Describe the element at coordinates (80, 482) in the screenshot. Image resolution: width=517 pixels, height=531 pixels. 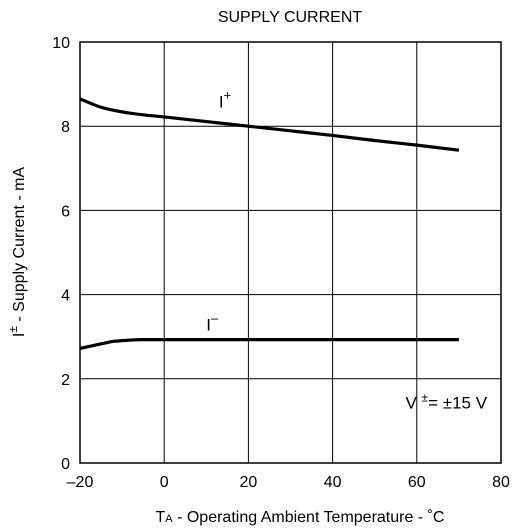
I see `x-tick-label: –20` at that location.